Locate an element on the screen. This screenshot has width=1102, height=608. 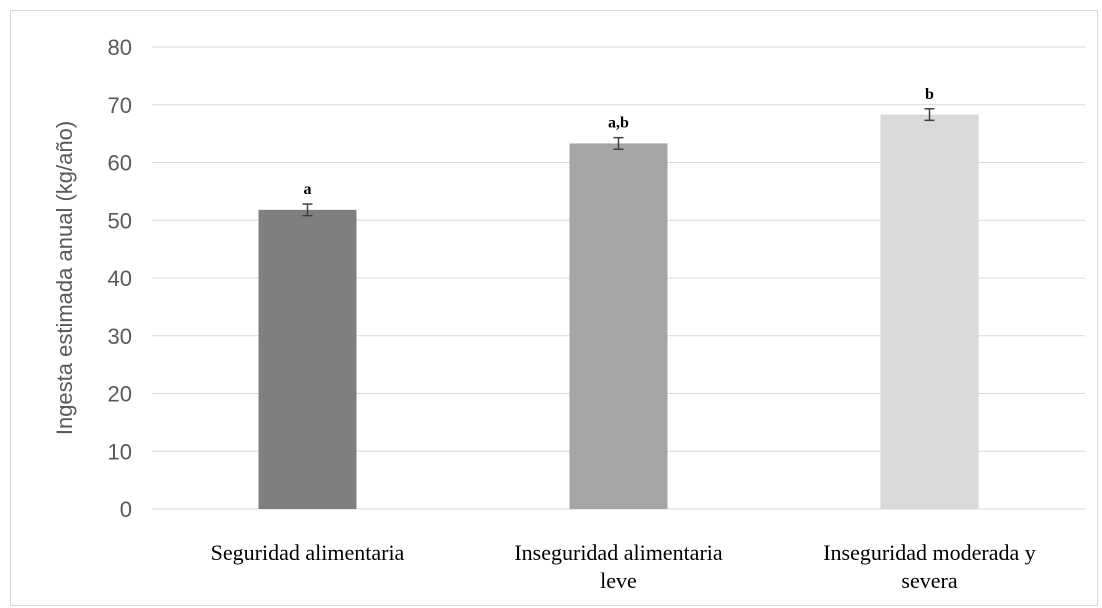
x-tick-label: Seguridad alimentaria is located at coordinates (308, 552).